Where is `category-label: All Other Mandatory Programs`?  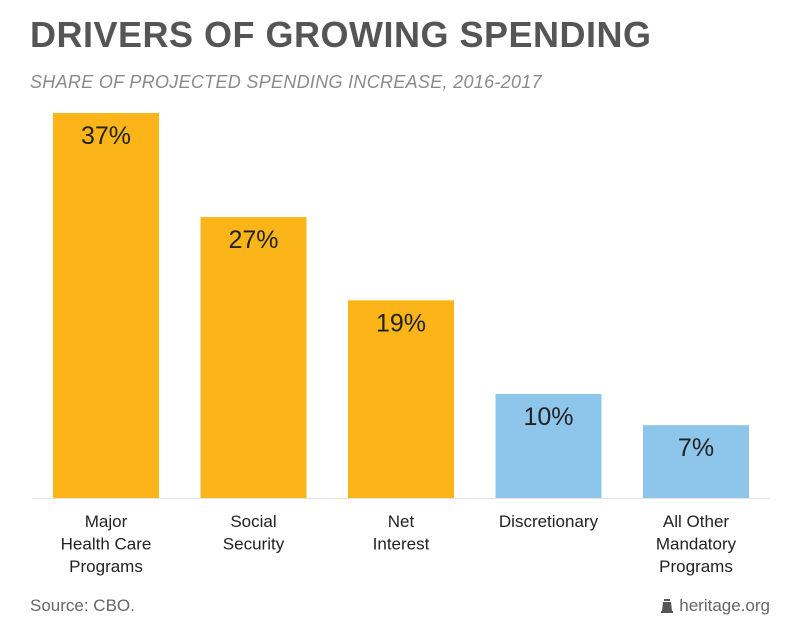
category-label: All Other Mandatory Programs is located at coordinates (696, 544).